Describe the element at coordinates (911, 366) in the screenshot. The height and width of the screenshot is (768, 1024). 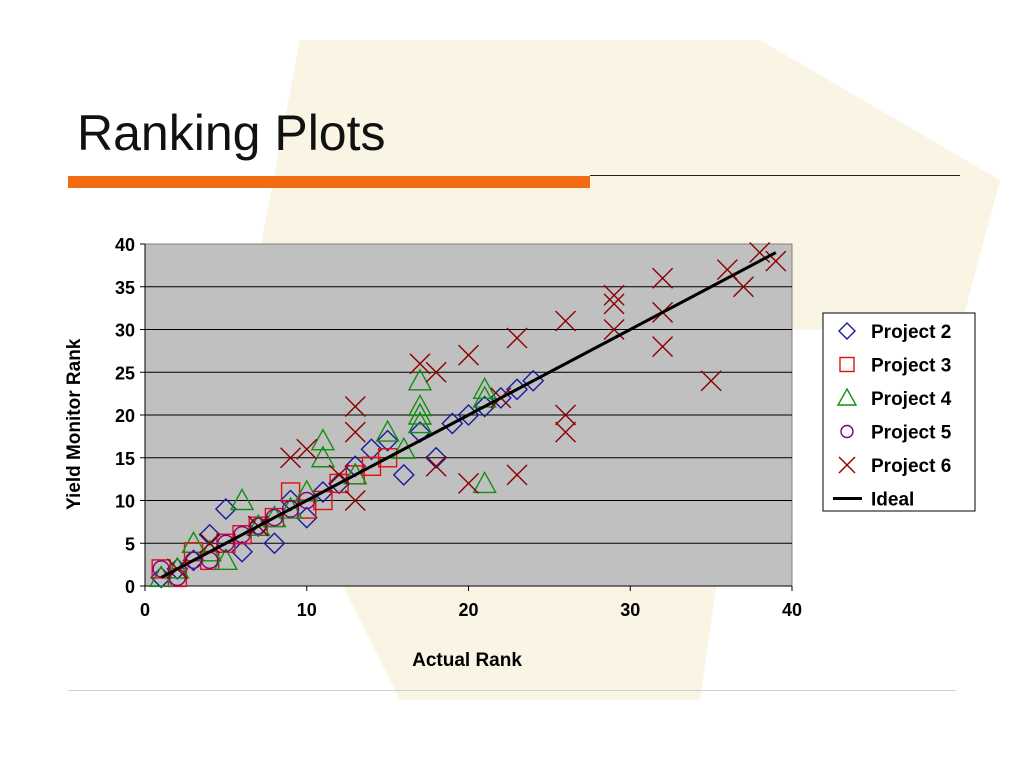
I see `legend-project-3-label: Project 3` at that location.